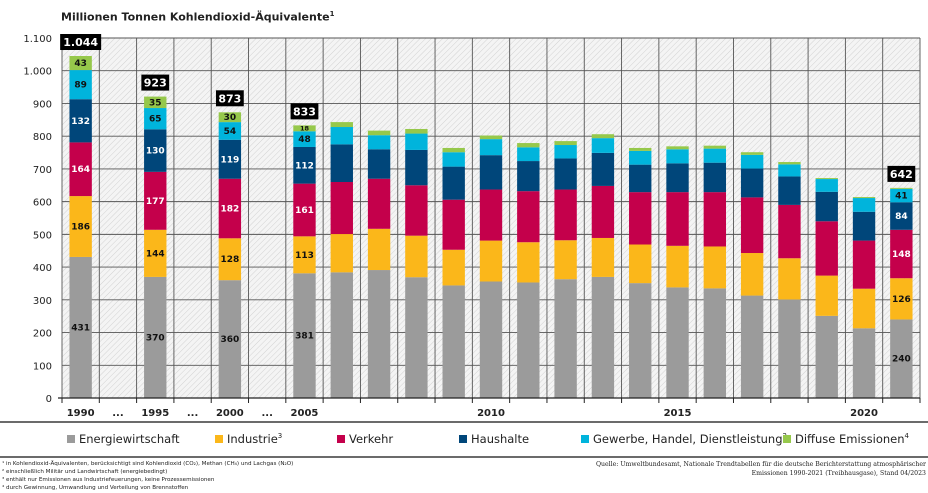 The image size is (928, 493). I want to click on segment-label: 177, so click(155, 202).